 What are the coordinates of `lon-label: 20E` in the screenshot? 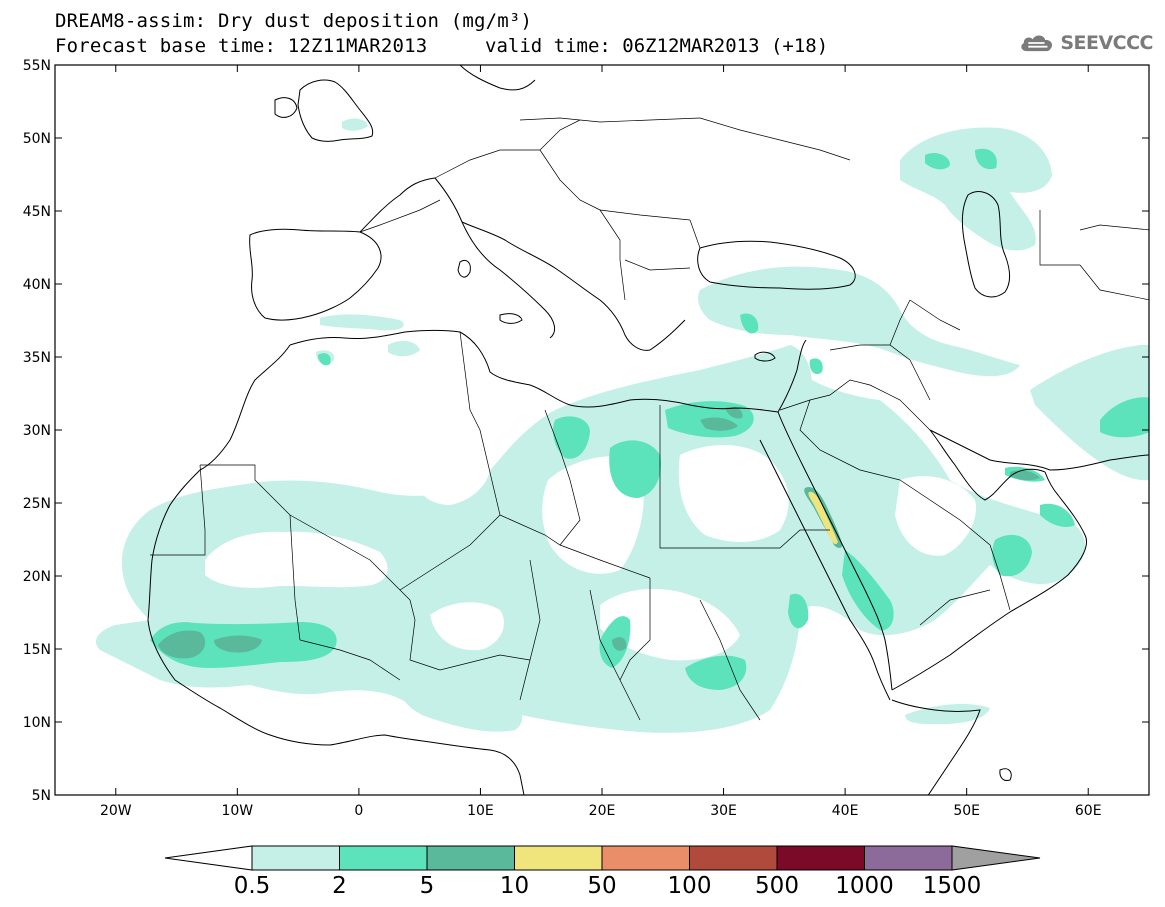 It's located at (602, 811).